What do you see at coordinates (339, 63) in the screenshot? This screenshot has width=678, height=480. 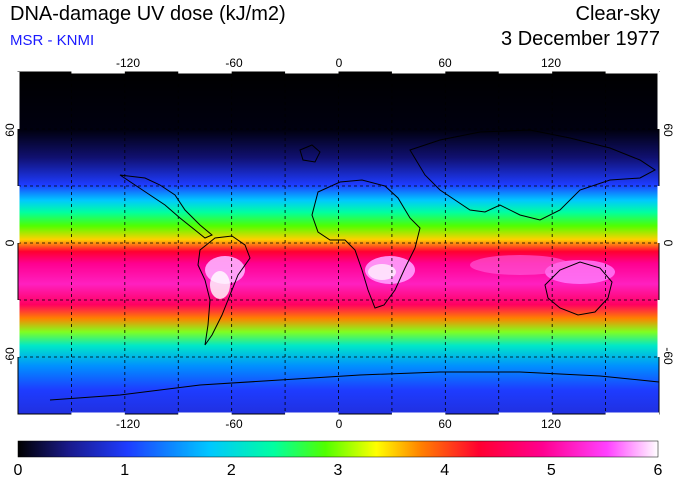 I see `lon-tick-top: 0` at bounding box center [339, 63].